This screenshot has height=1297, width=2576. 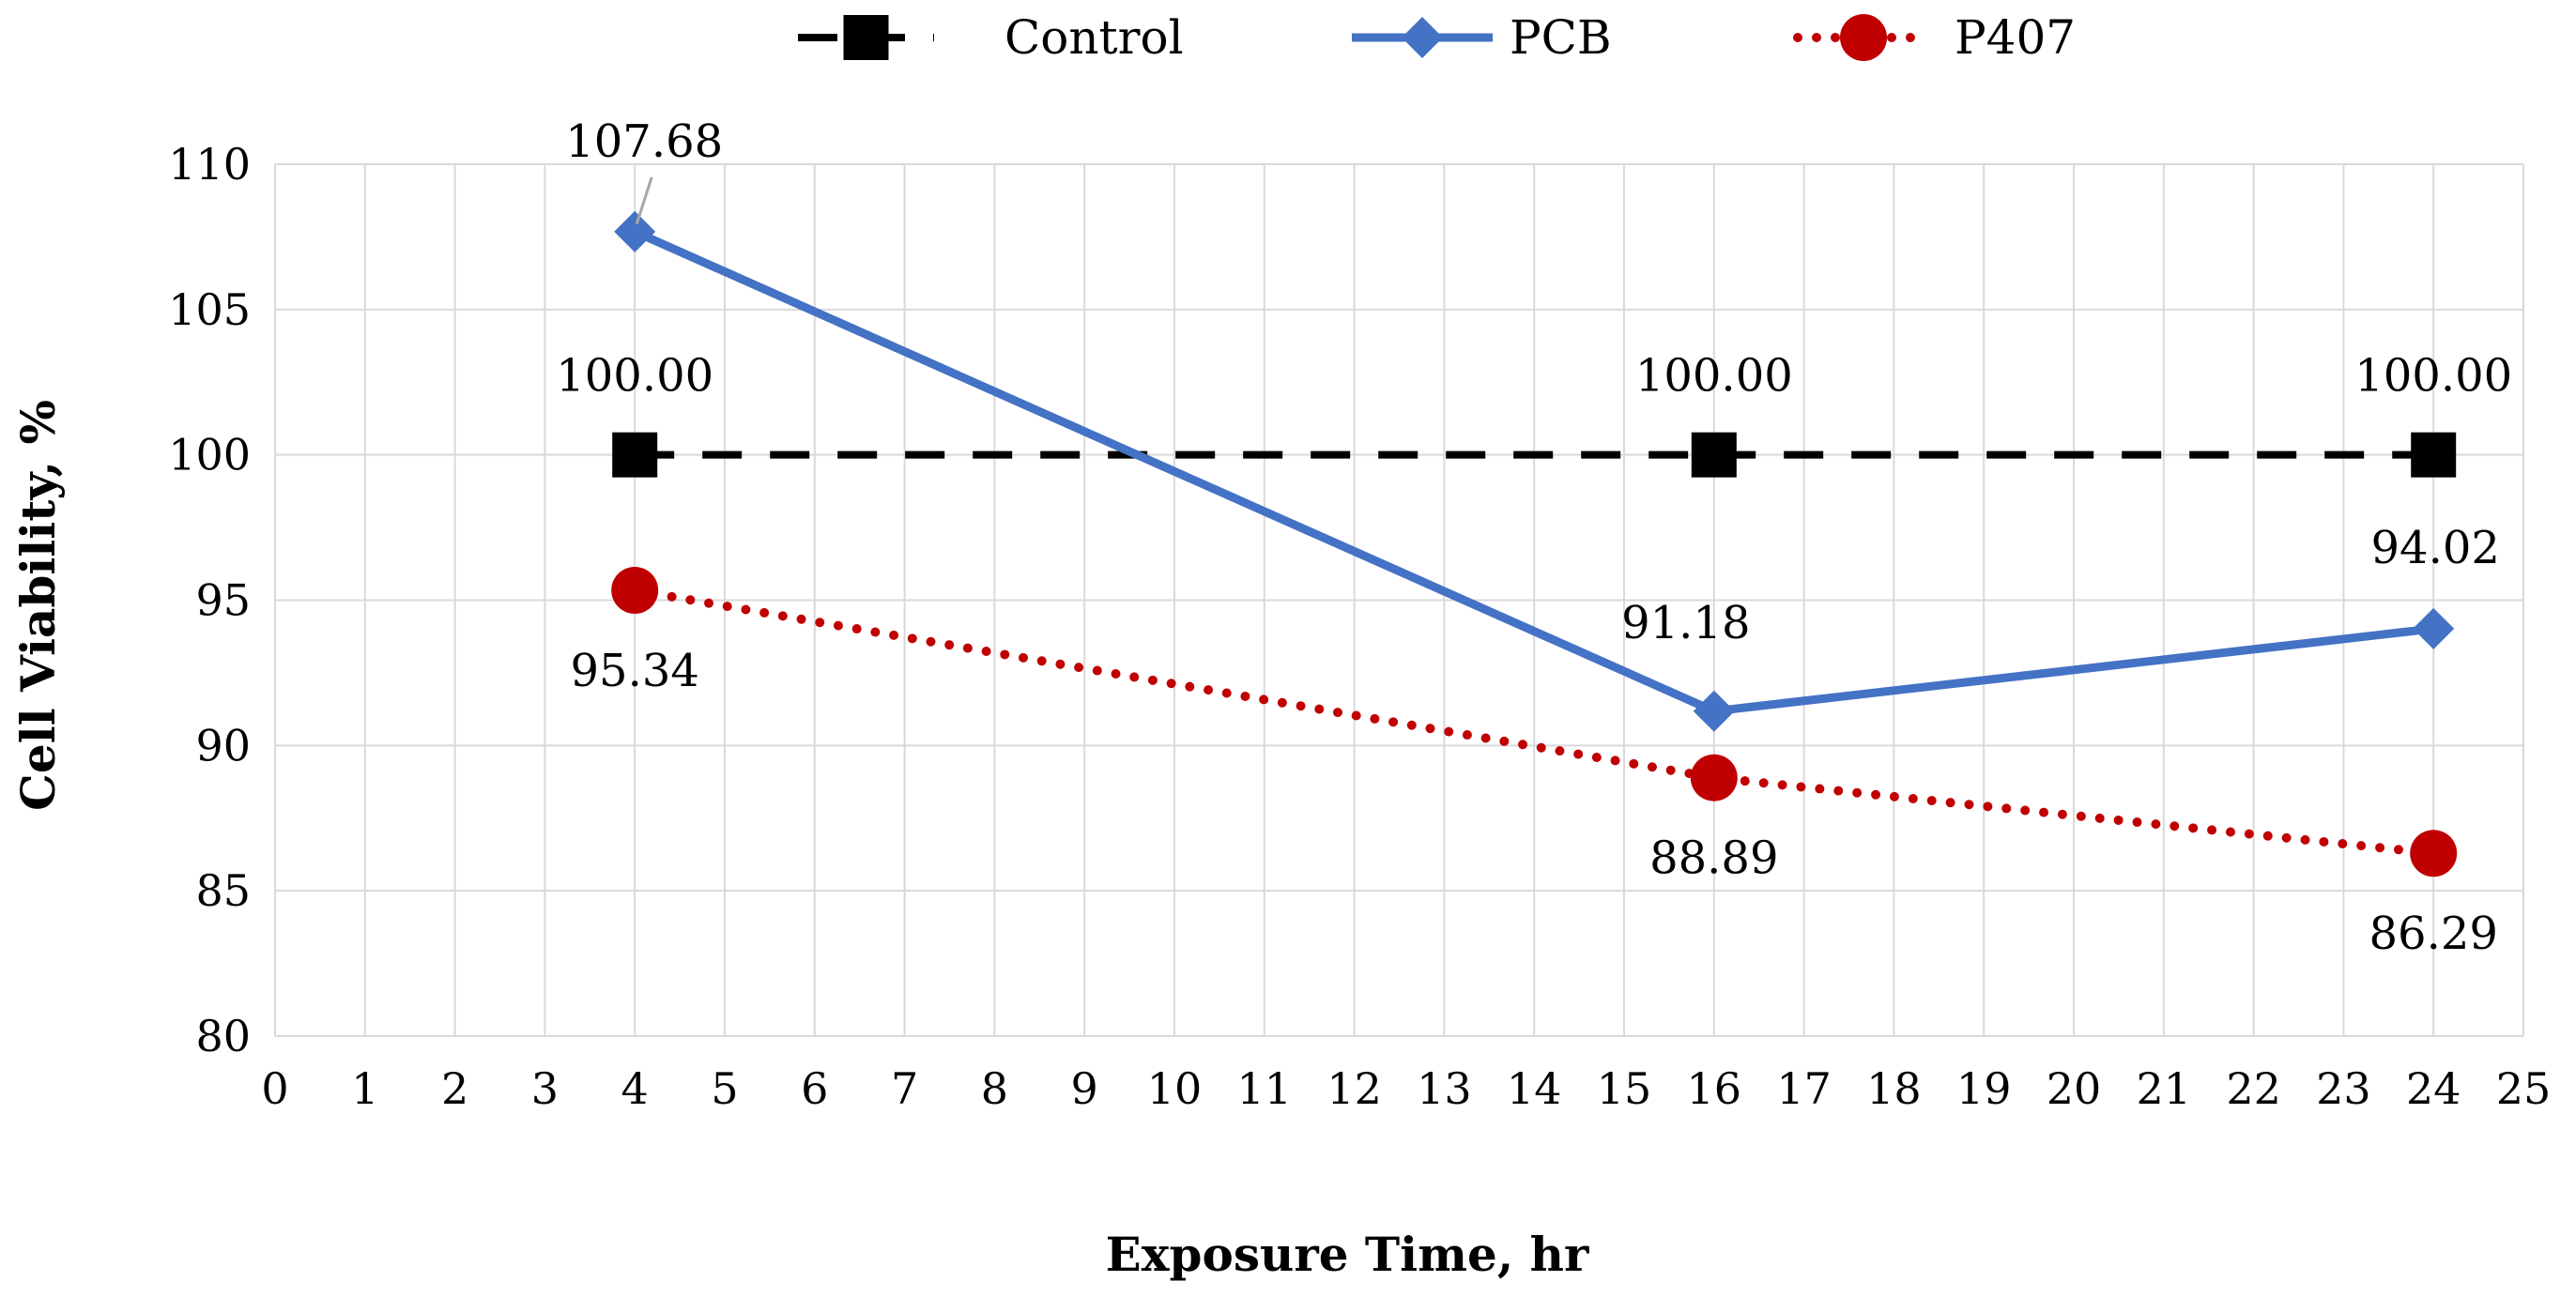 I want to click on p407-marker-24h, so click(x=2434, y=853).